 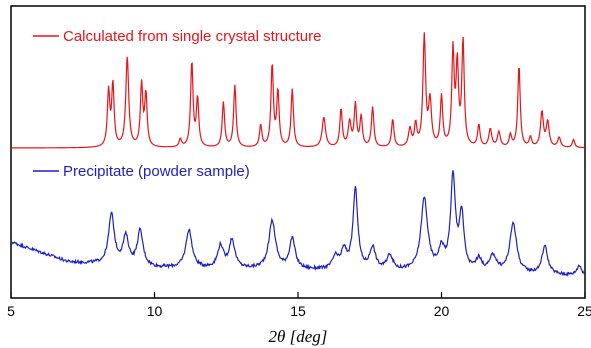 I want to click on legend-label: Calculated from single crystal structure, so click(x=192, y=36).